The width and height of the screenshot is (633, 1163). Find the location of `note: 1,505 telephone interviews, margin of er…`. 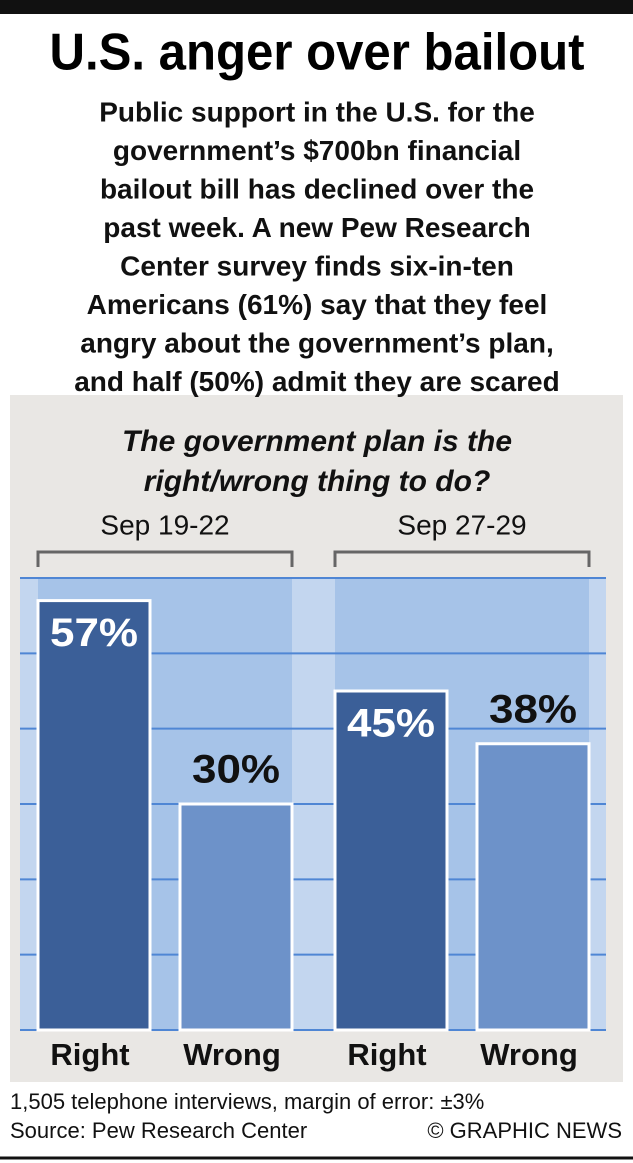

note: 1,505 telephone interviews, margin of er… is located at coordinates (247, 1101).